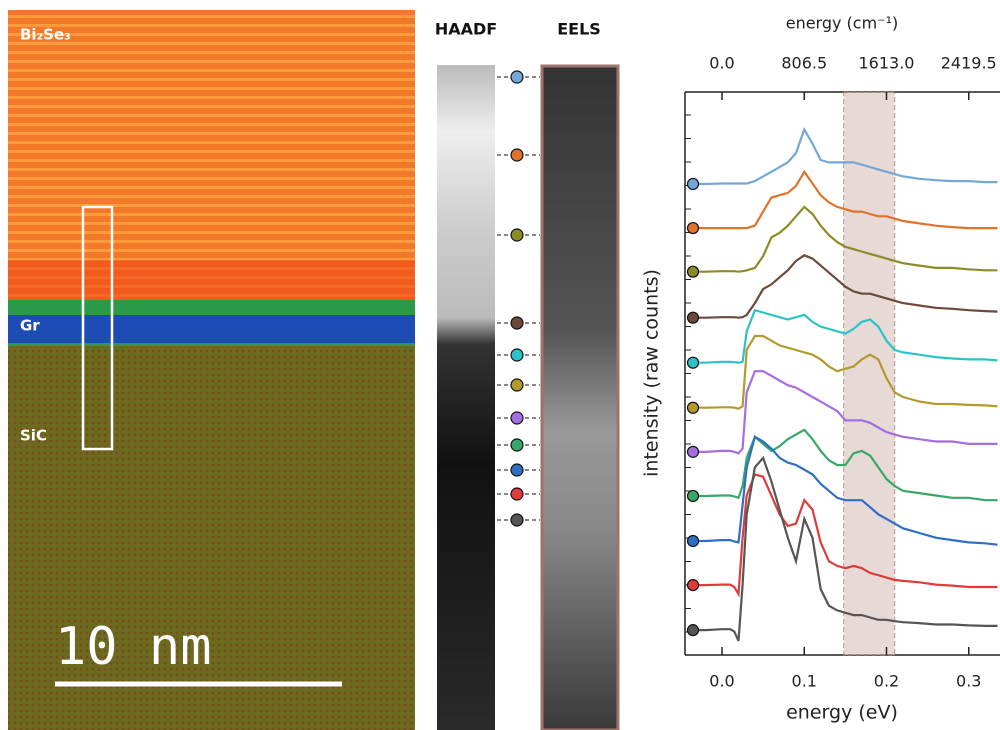  What do you see at coordinates (652, 373) in the screenshot?
I see `y-axis-title: intensity (raw counts)` at bounding box center [652, 373].